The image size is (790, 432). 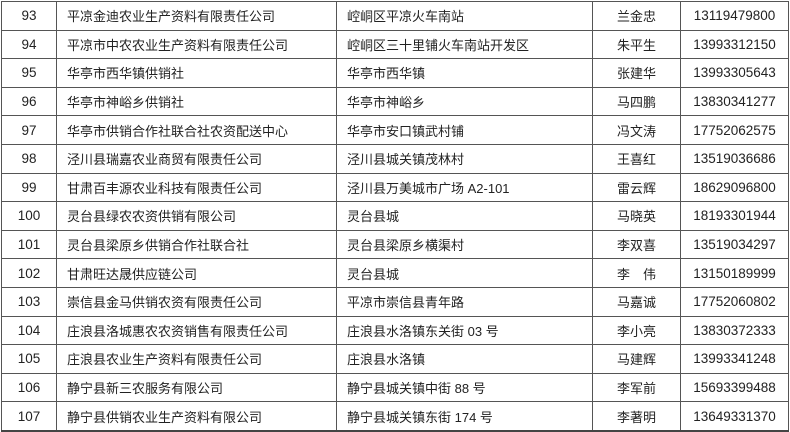 What do you see at coordinates (464, 158) in the screenshot?
I see `address-cell: 泾川县城关镇茂林村` at bounding box center [464, 158].